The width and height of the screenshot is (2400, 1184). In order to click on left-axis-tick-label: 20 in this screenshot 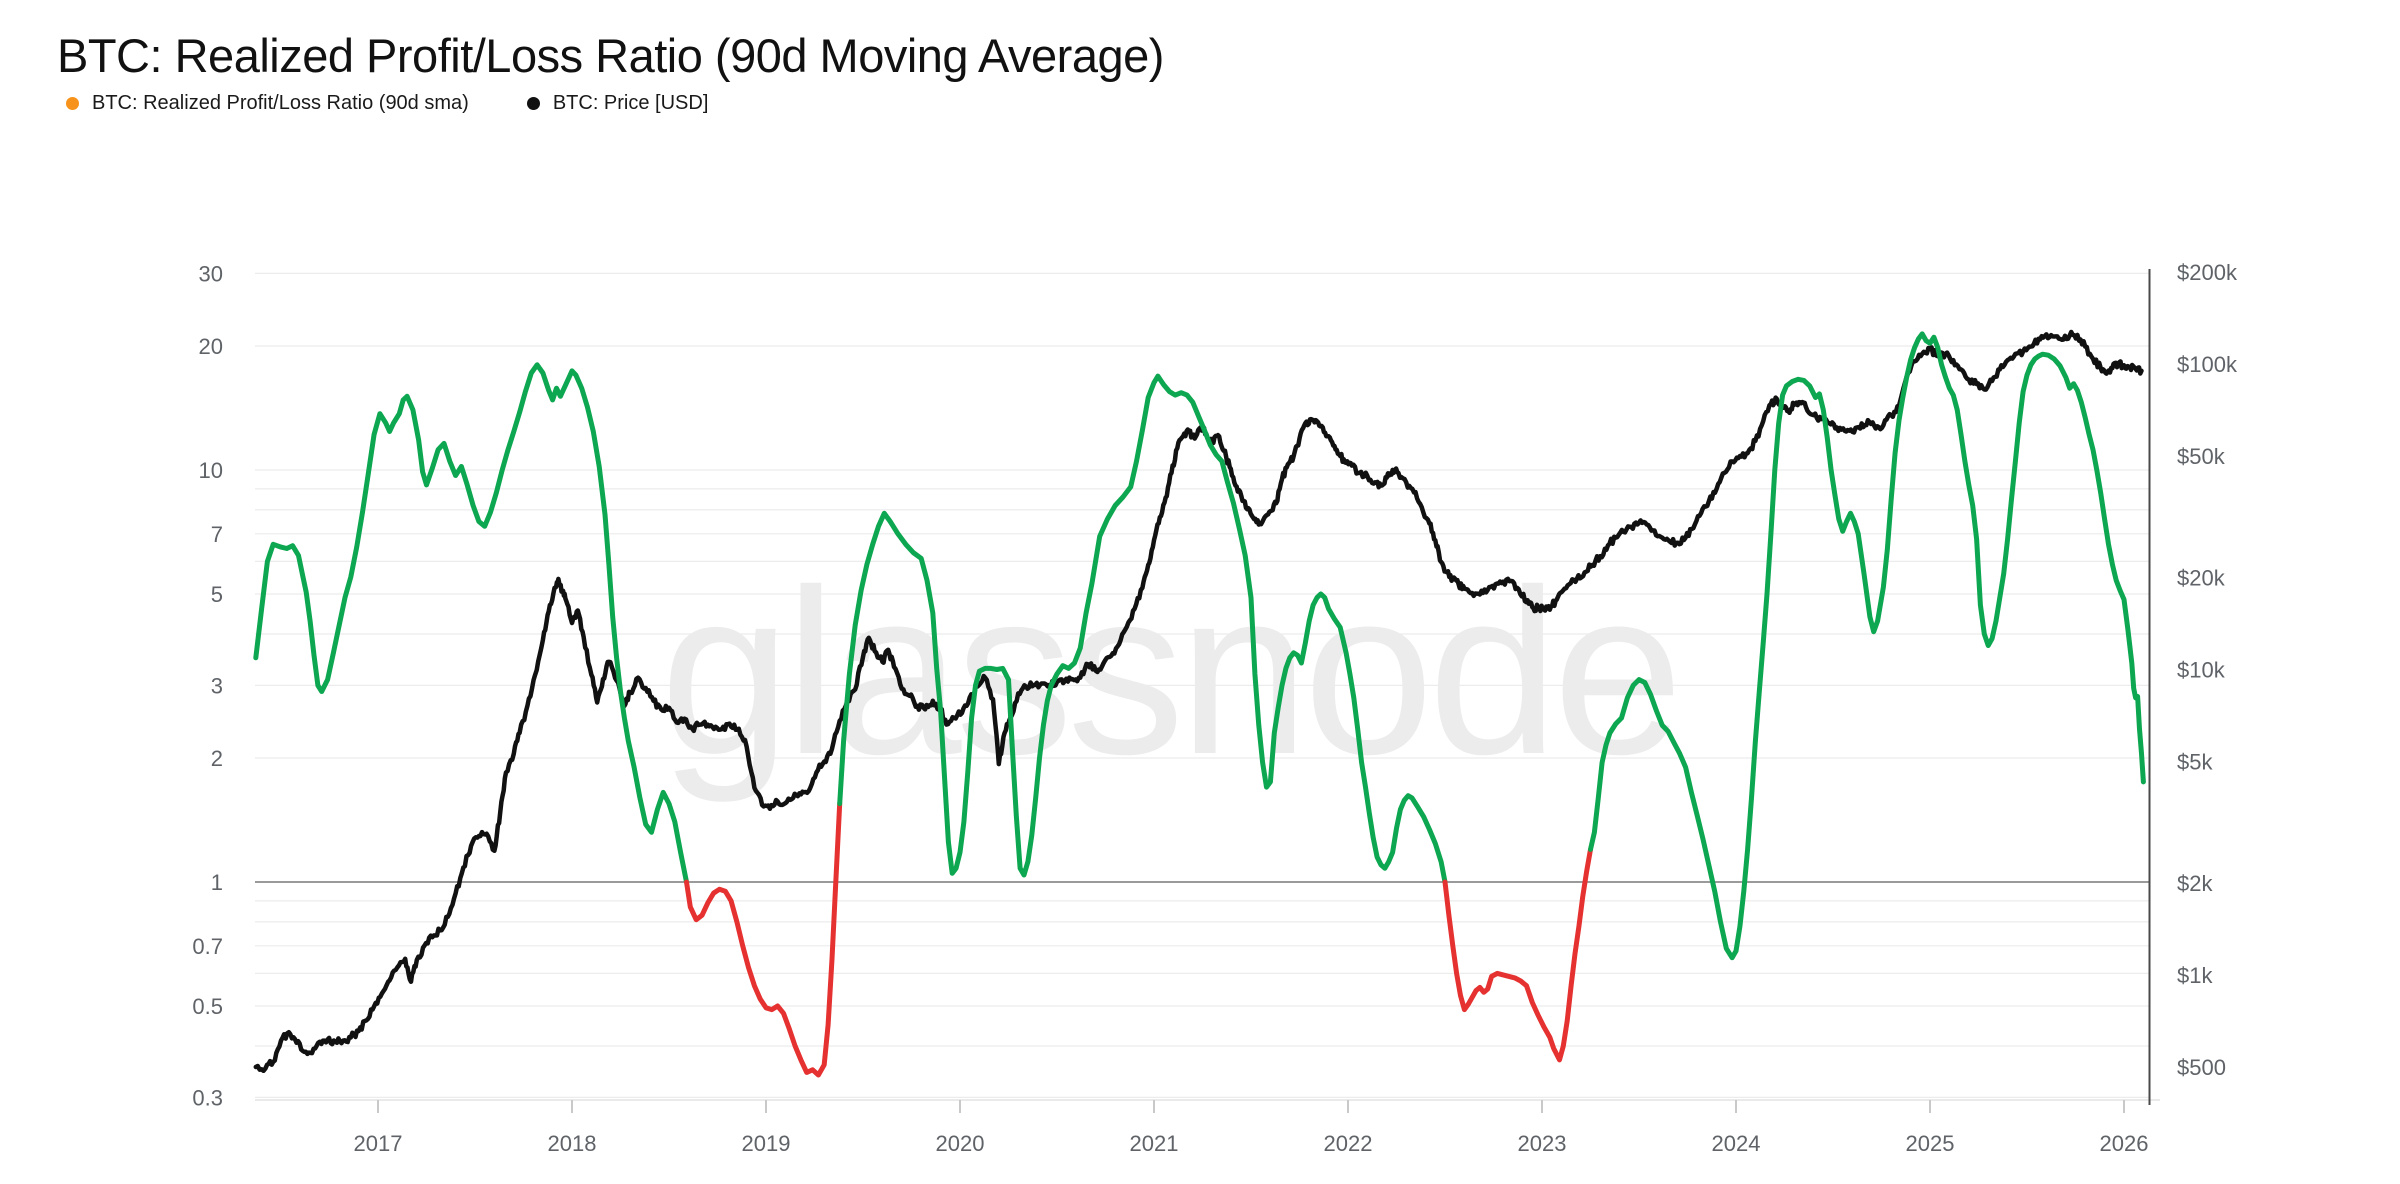, I will do `click(211, 346)`.